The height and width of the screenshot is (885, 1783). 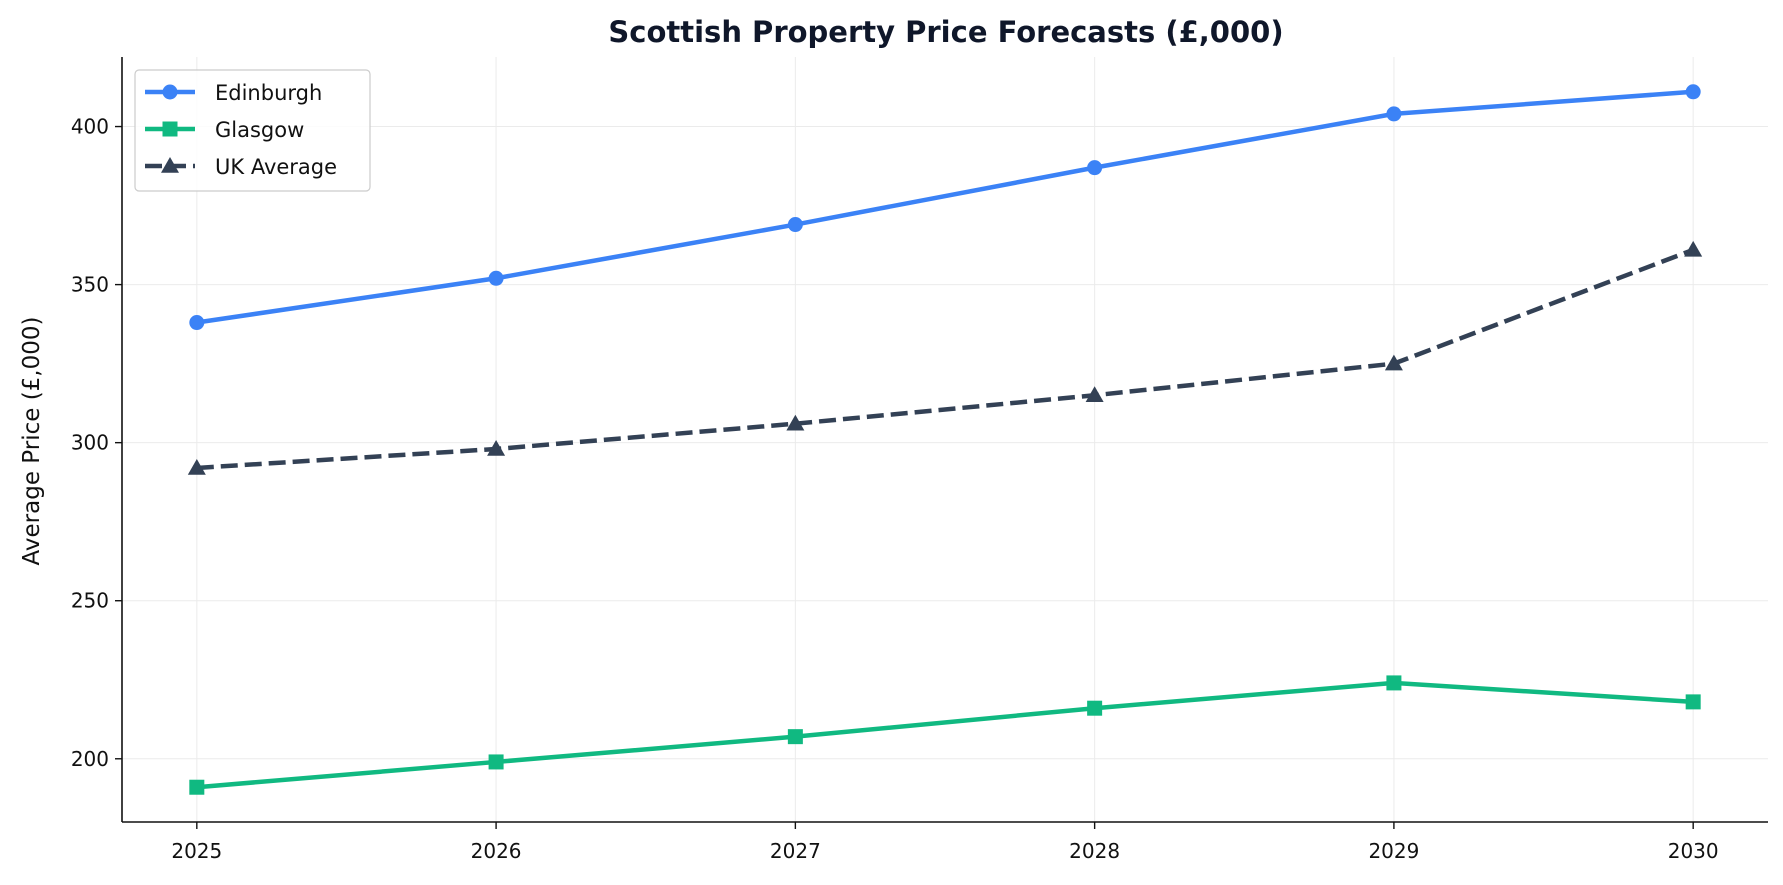 What do you see at coordinates (196, 851) in the screenshot?
I see `x-tick-label: 2025` at bounding box center [196, 851].